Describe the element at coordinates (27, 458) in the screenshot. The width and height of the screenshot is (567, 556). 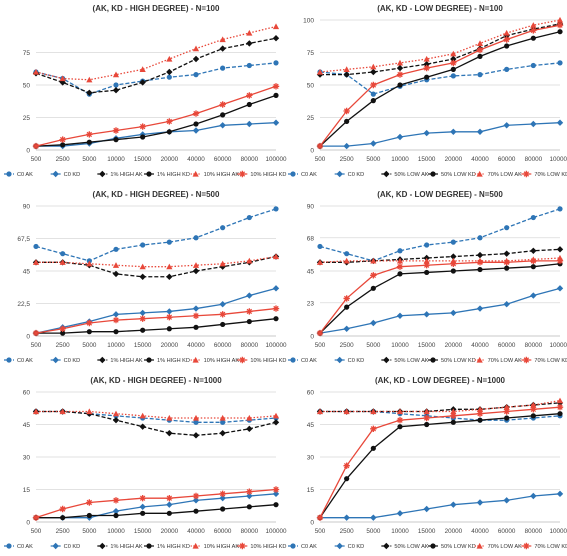
I see `y-tick-label: 30` at that location.